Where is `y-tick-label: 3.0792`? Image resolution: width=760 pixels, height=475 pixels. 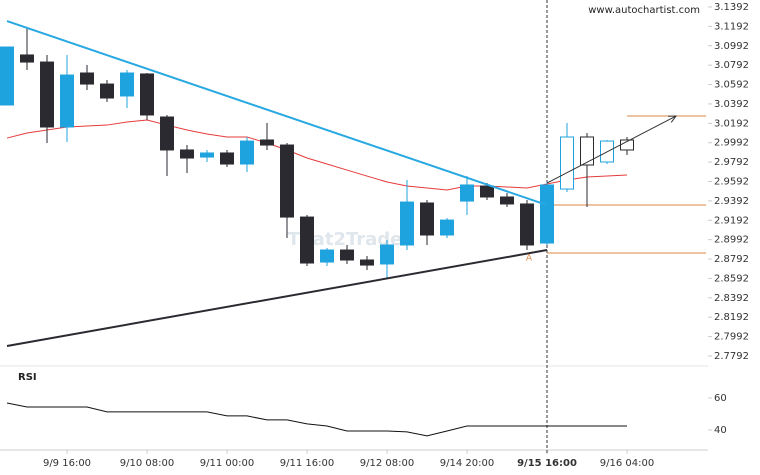
y-tick-label: 3.0792 is located at coordinates (731, 65).